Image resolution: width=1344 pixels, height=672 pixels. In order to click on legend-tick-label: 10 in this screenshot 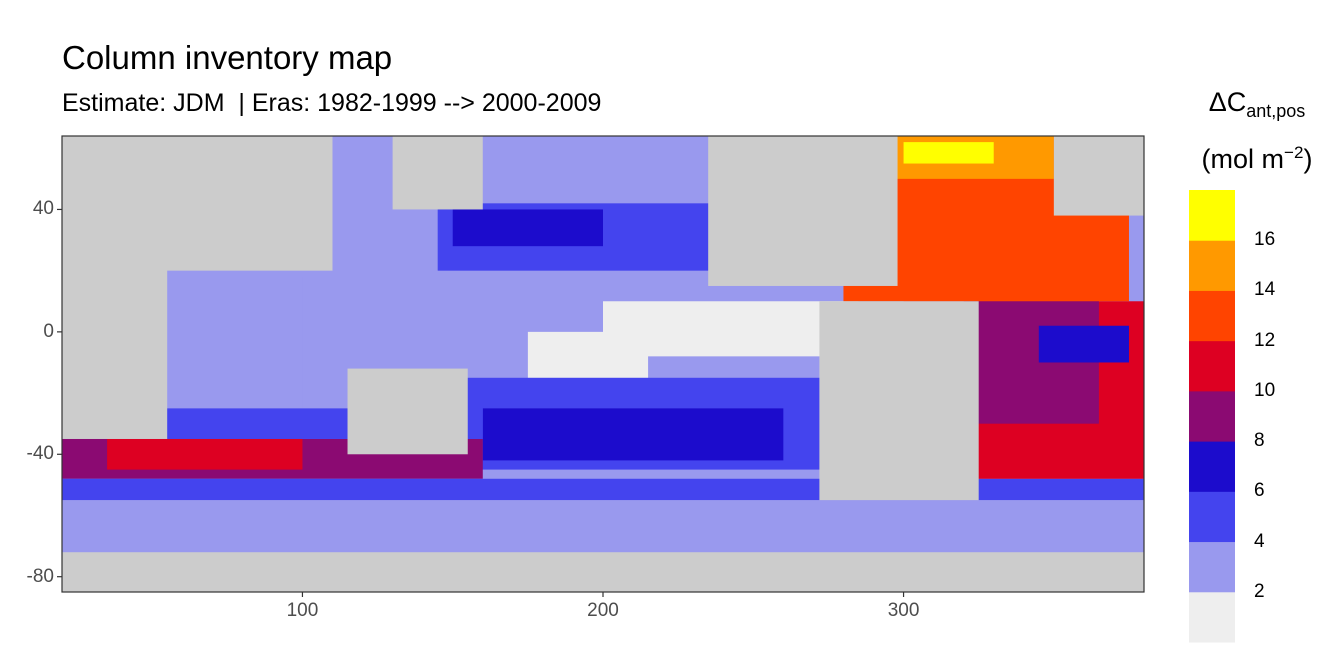, I will do `click(1265, 390)`.